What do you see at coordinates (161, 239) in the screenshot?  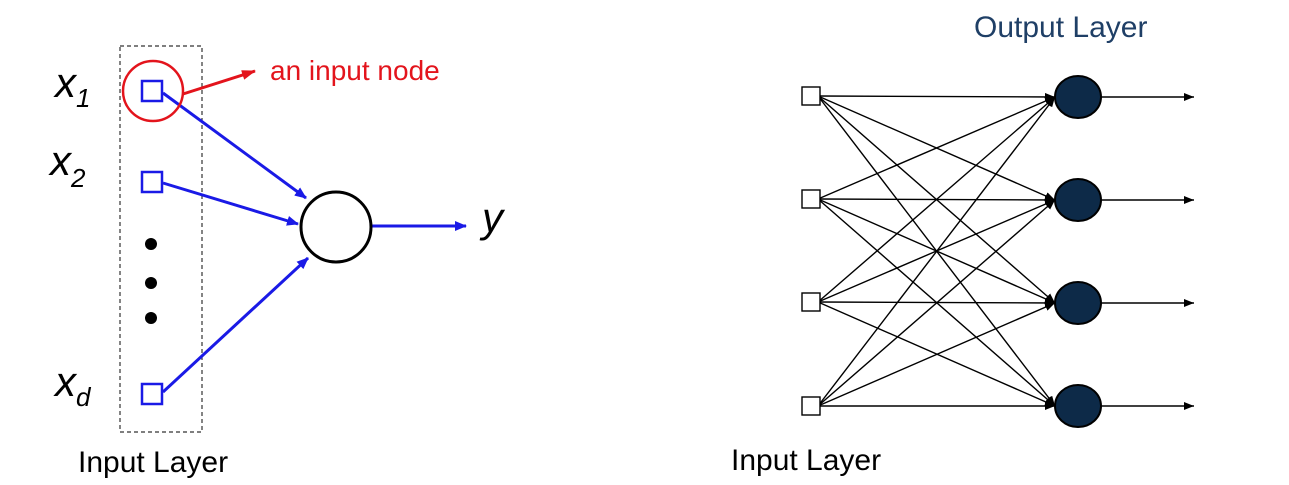 I see `input-layer-box` at bounding box center [161, 239].